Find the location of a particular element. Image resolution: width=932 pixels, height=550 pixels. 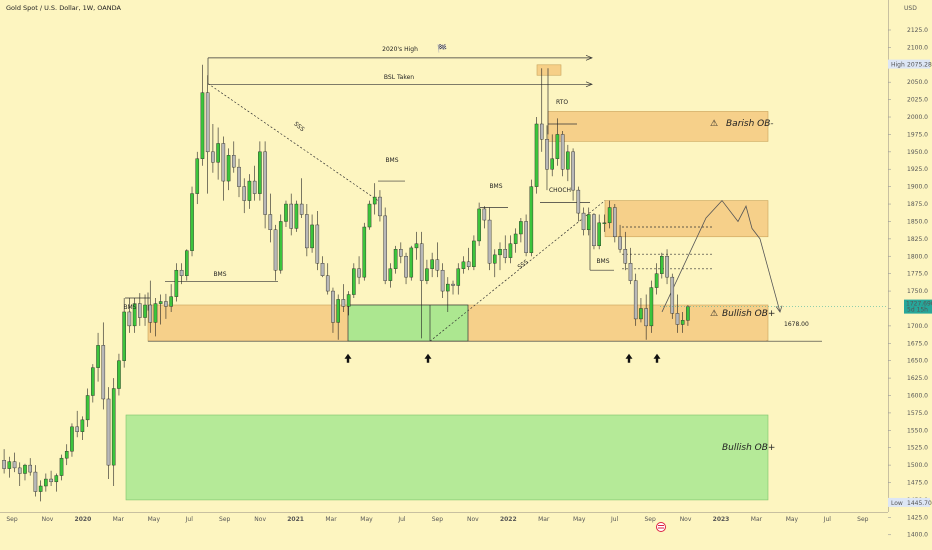

label-bms-4: BMS is located at coordinates (495, 186).